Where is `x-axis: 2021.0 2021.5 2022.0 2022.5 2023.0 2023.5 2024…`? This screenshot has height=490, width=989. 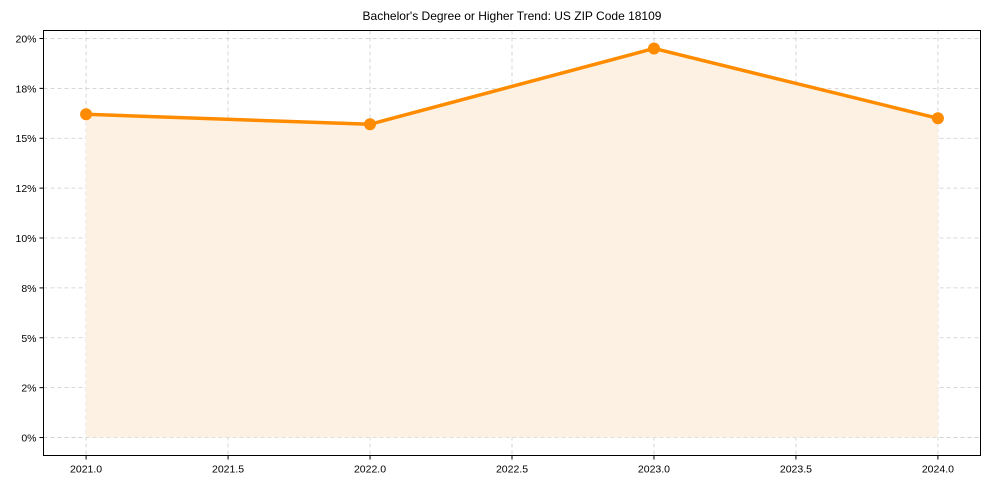 x-axis: 2021.0 2021.5 2022.0 2022.5 2023.0 2023.5 2024… is located at coordinates (512, 465).